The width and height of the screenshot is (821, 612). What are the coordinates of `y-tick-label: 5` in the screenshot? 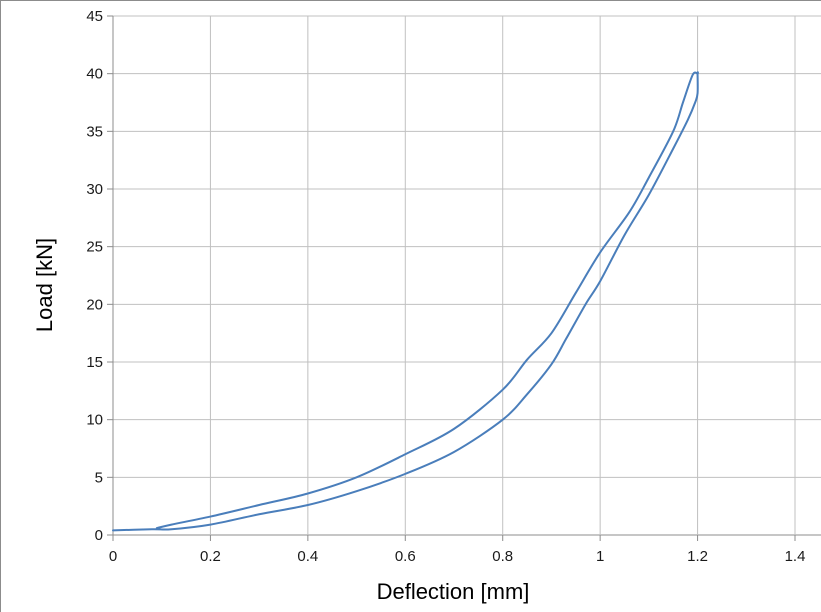 It's located at (99, 477).